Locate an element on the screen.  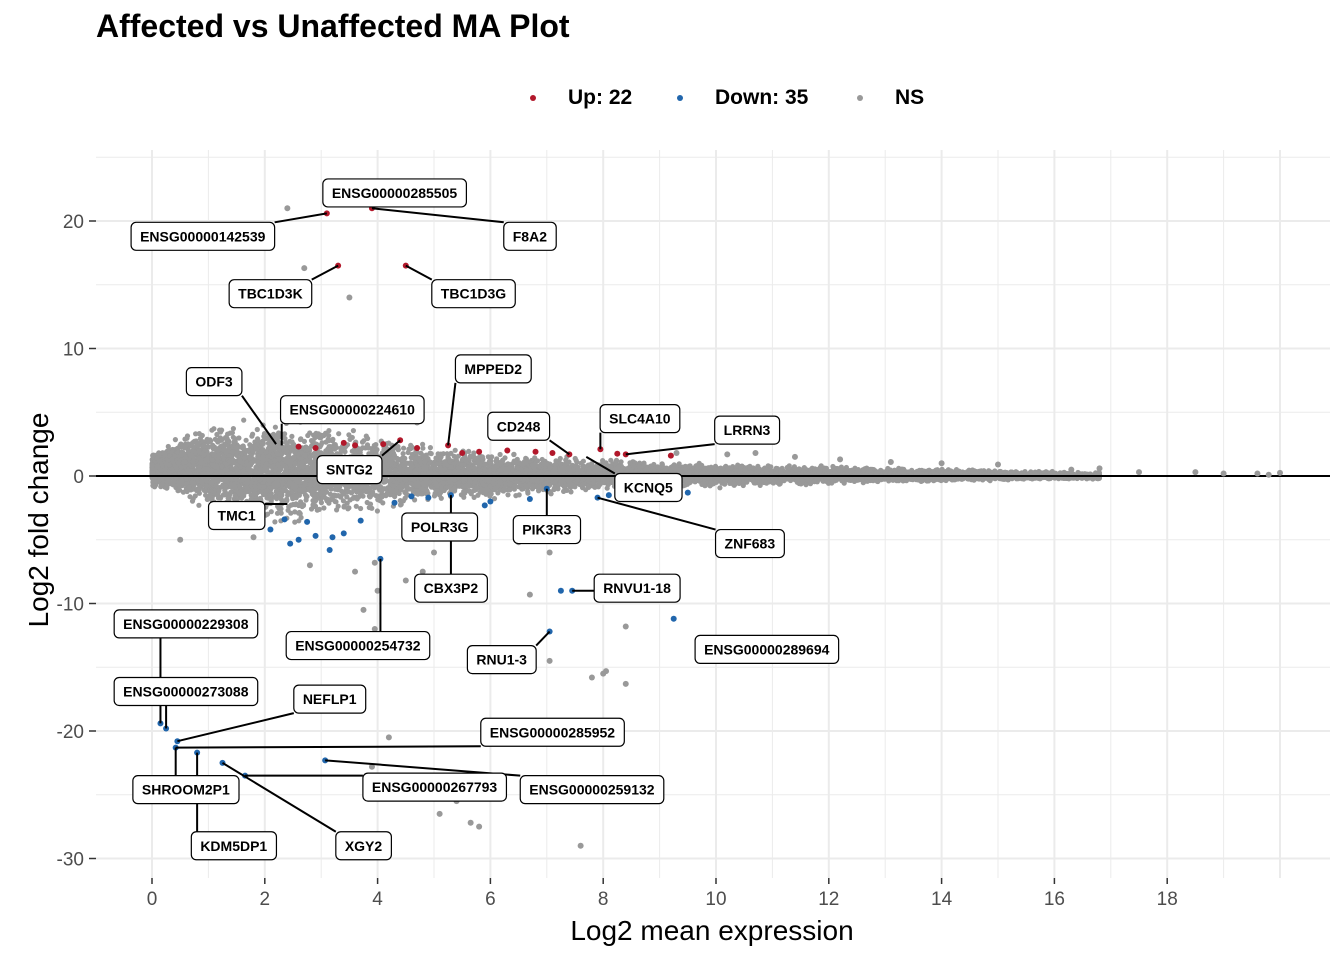
legend-label-up: Up: 22 is located at coordinates (600, 97).